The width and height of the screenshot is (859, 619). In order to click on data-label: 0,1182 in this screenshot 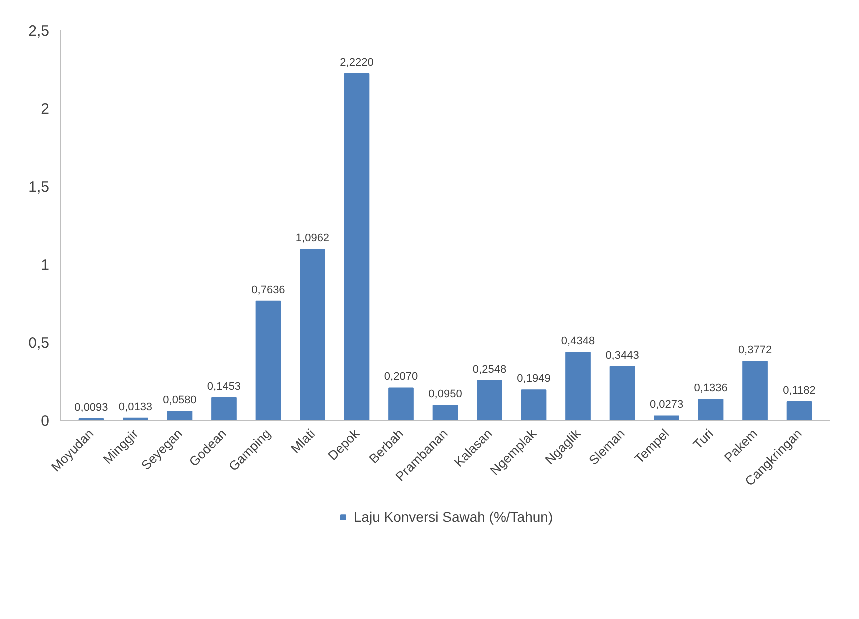, I will do `click(799, 391)`.